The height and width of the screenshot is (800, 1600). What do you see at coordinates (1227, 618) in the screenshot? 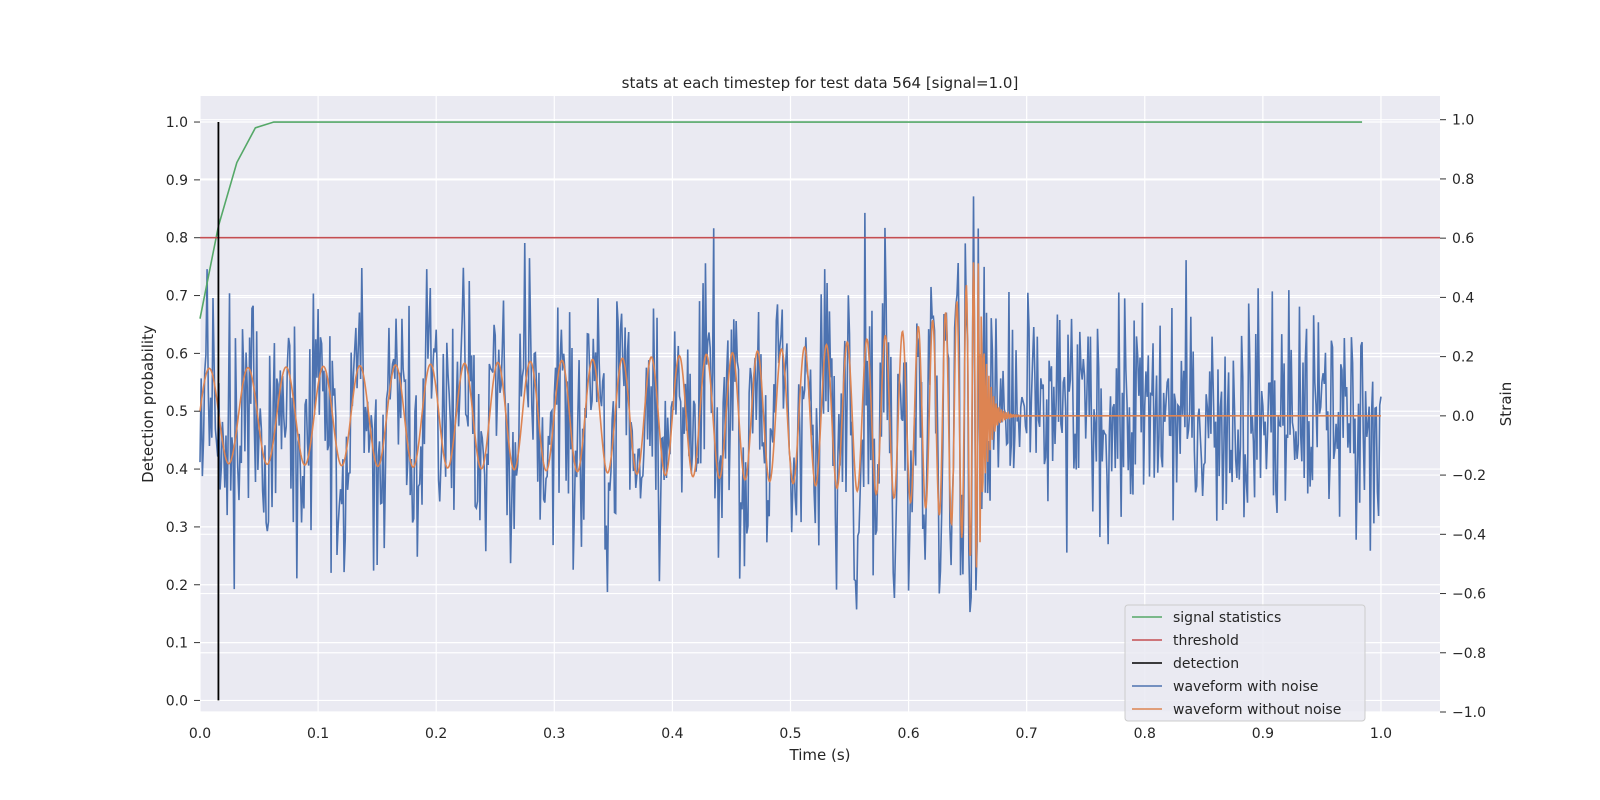
I see `legend-label-signal-statistics: signal statistics` at bounding box center [1227, 618].